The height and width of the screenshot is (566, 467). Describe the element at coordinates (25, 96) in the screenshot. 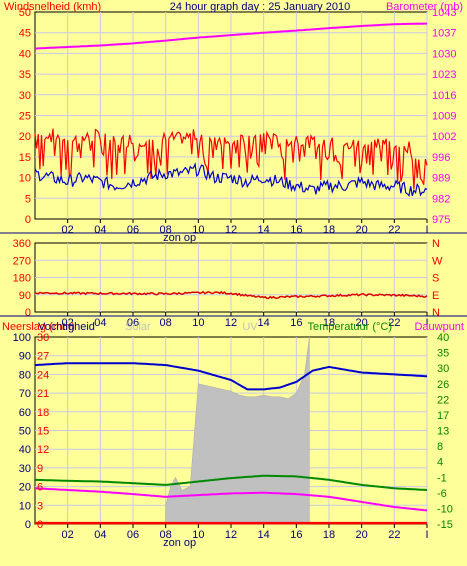

I see `wind-panel-left-tick-label: 30` at that location.